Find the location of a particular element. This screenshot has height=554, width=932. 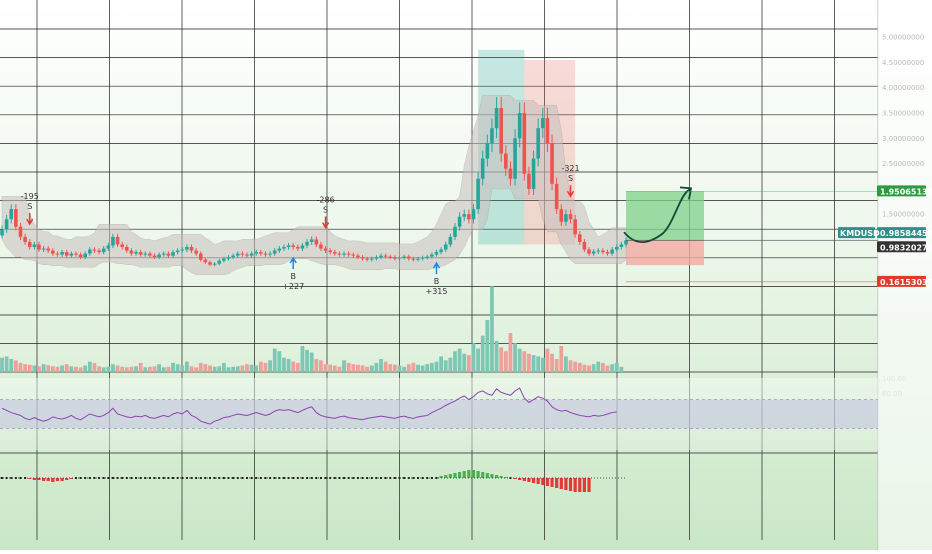

price-scale-label: 5.00000000 is located at coordinates (903, 38).